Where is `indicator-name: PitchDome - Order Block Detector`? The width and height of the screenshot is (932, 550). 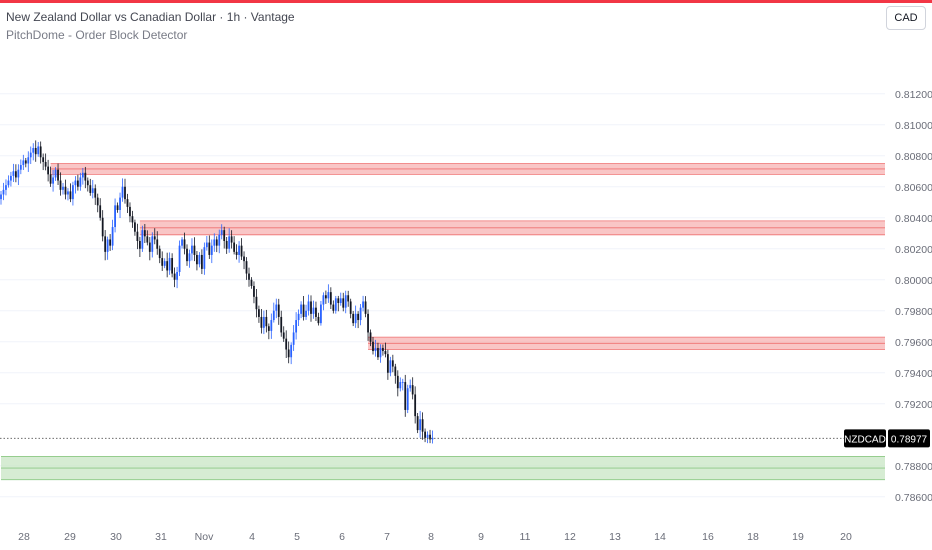 indicator-name: PitchDome - Order Block Detector is located at coordinates (97, 35).